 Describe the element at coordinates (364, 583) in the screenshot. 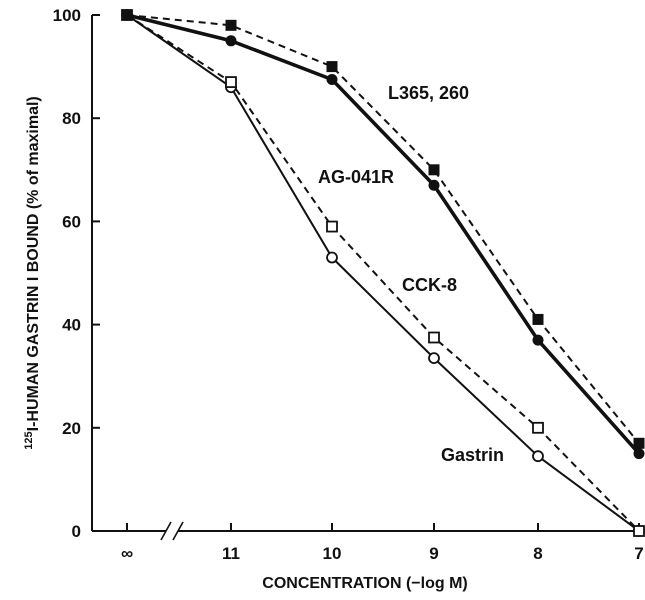

I see `x-axis-title: CONCENTRATION (−log M)` at that location.